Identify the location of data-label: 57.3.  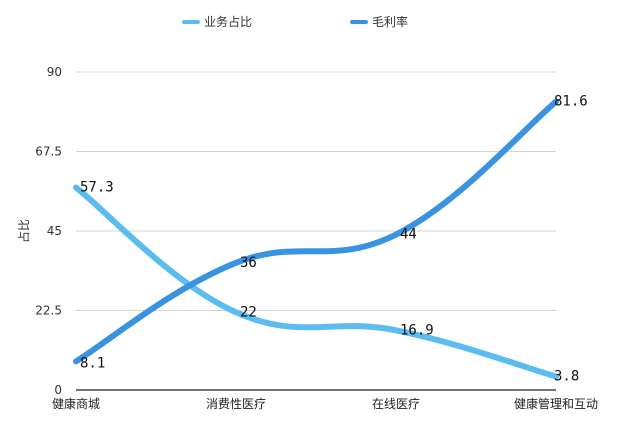
(97, 188).